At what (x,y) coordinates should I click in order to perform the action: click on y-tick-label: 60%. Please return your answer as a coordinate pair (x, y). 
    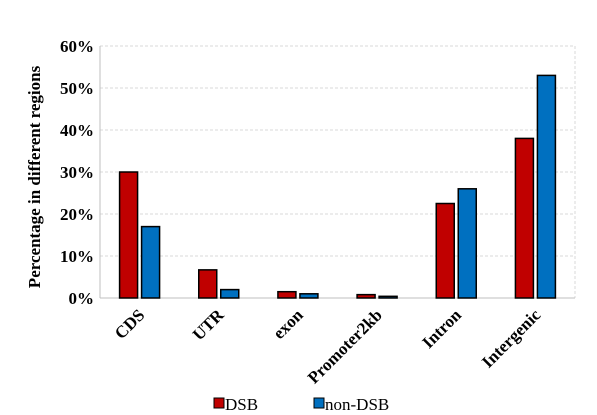
    Looking at the image, I should click on (77, 46).